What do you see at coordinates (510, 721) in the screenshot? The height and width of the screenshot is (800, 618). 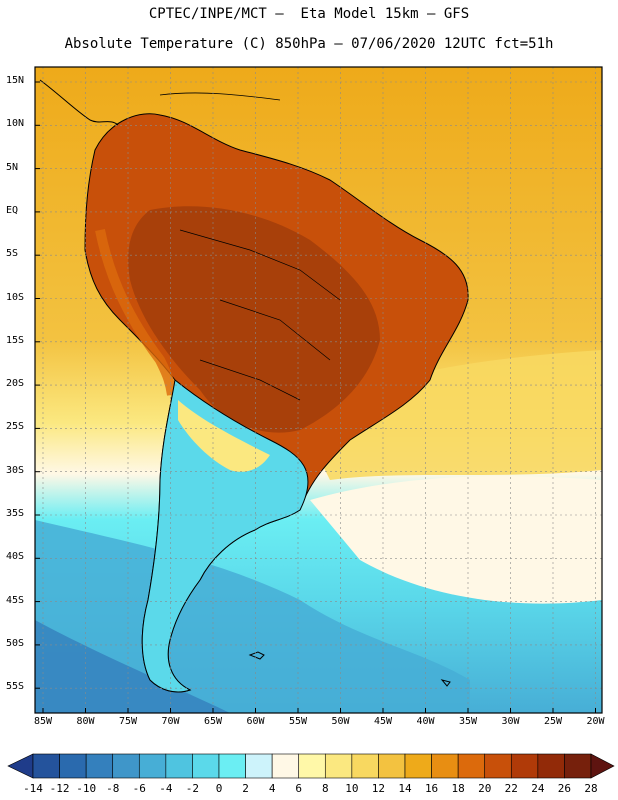 I see `longitude-label: 30W` at bounding box center [510, 721].